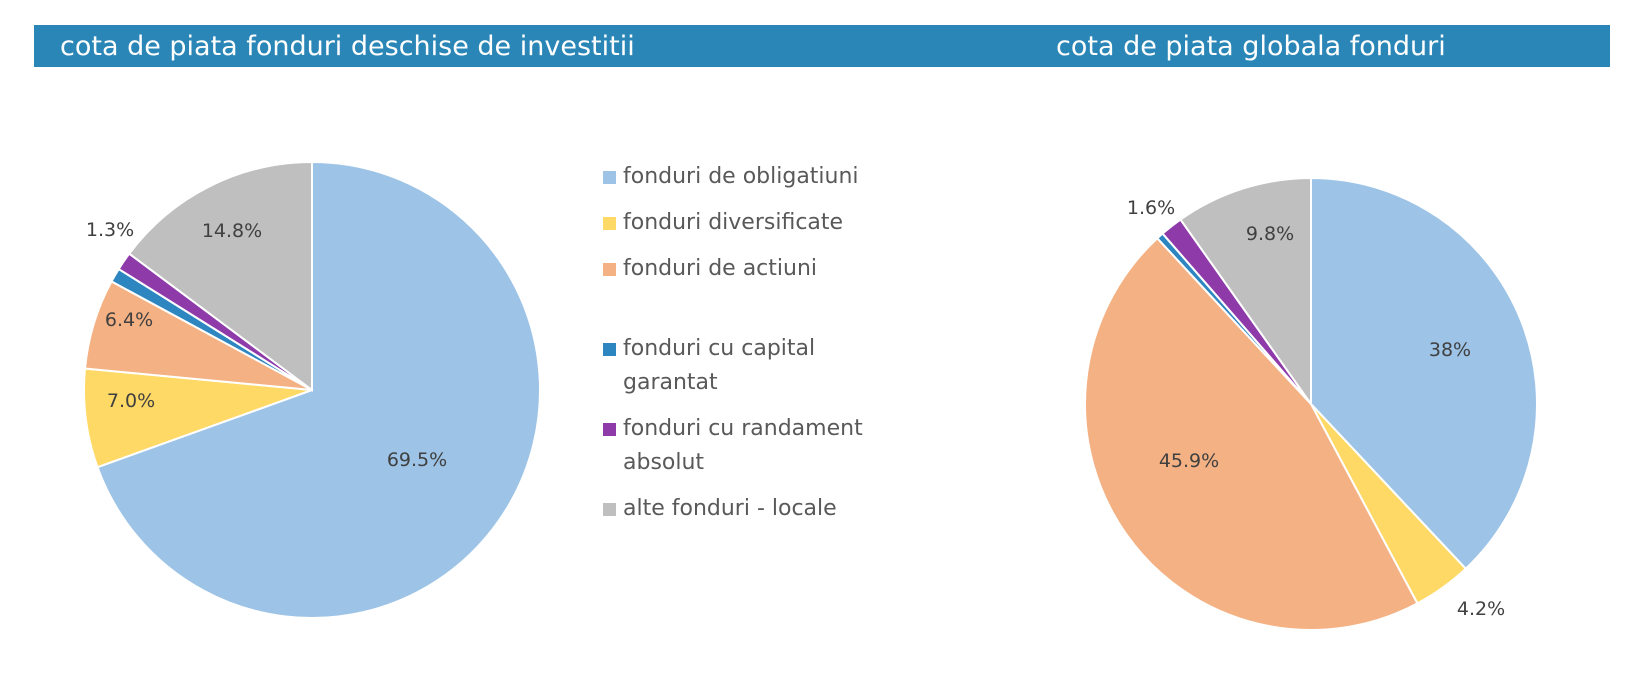  I want to click on slice-data-label: 45.9%, so click(1189, 461).